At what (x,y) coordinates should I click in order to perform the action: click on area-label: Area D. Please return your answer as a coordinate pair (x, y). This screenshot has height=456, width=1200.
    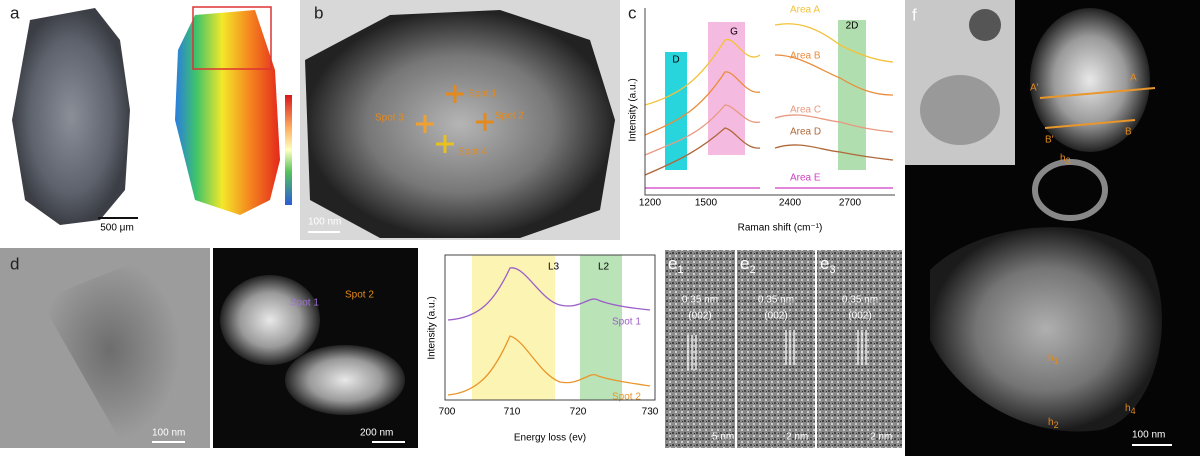
    Looking at the image, I should click on (805, 132).